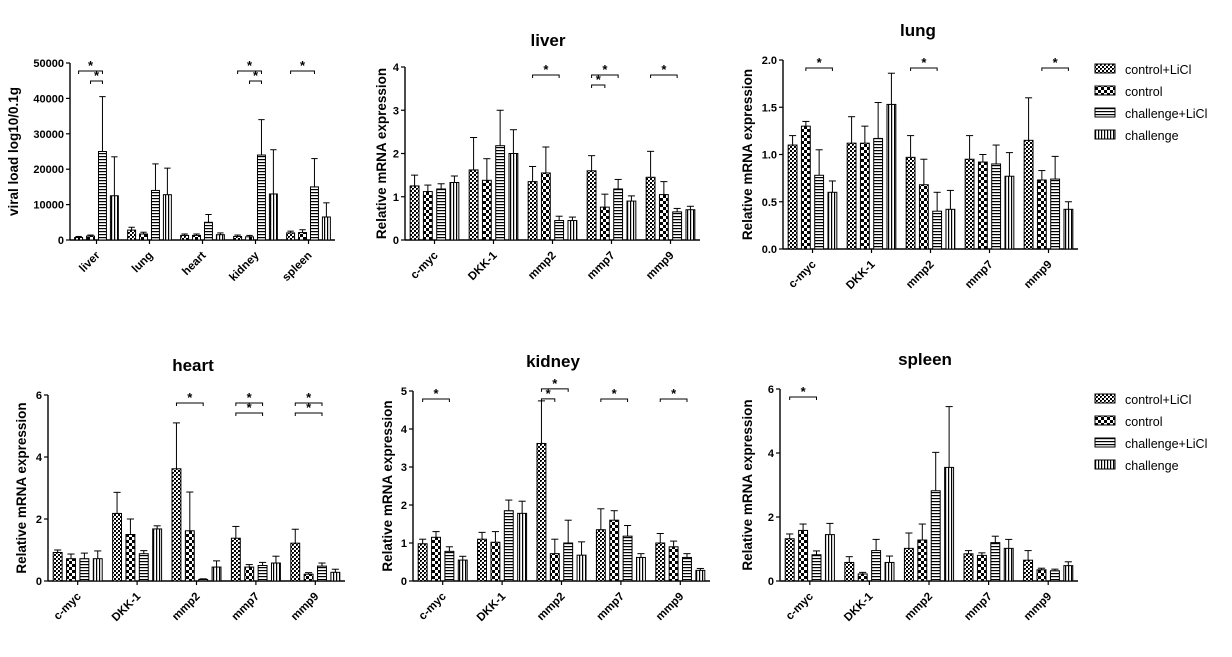  I want to click on legend-label: control+LiCl, so click(1158, 400).